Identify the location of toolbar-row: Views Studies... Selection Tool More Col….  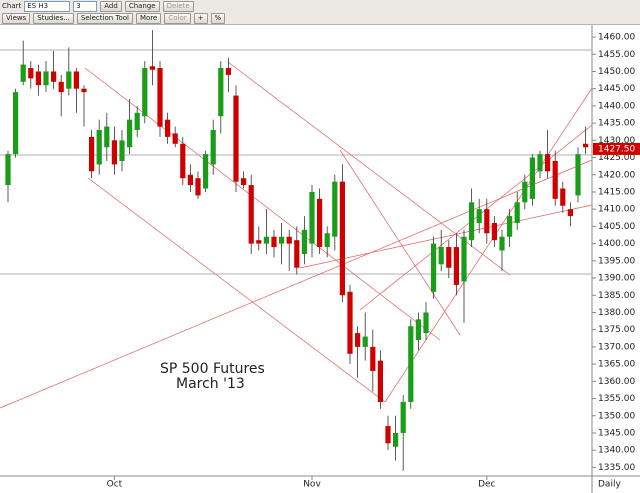
(114, 18).